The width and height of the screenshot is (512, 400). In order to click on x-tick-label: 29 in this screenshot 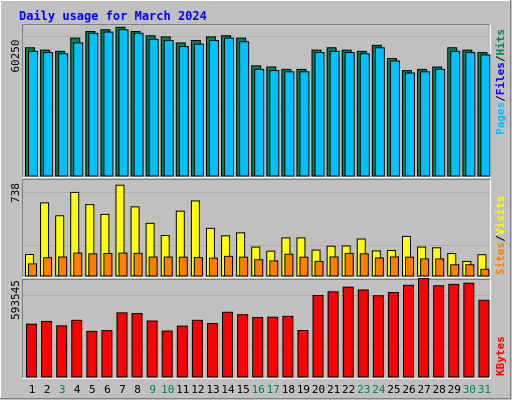, I will do `click(454, 389)`.